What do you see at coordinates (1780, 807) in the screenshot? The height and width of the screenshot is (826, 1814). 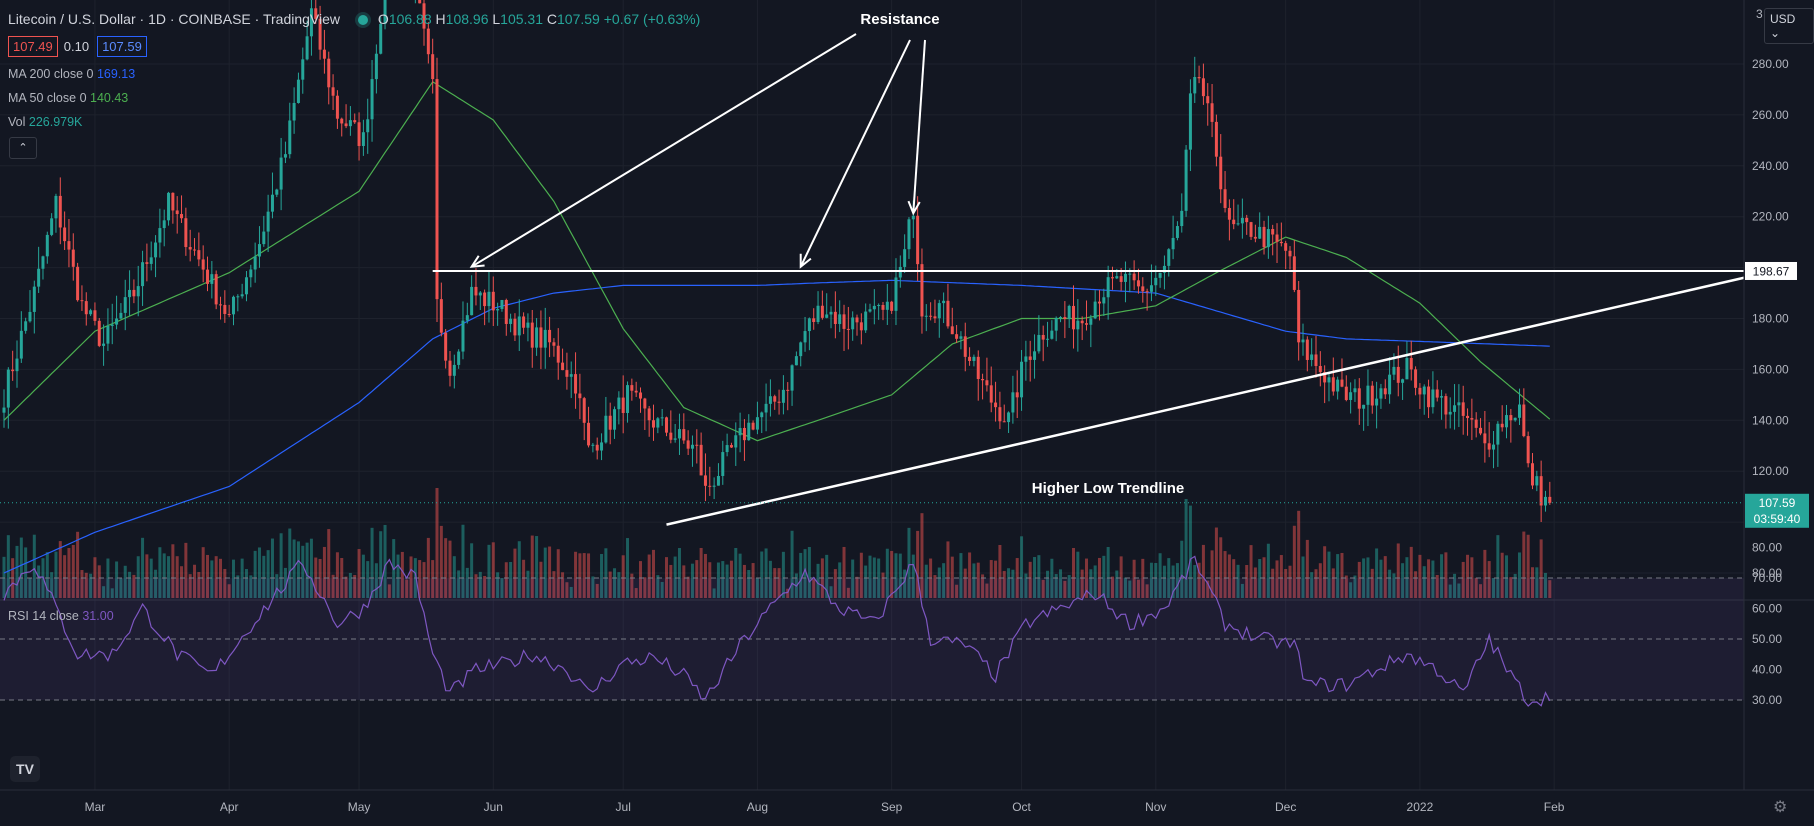 I see `gear-icon: ⚙` at bounding box center [1780, 807].